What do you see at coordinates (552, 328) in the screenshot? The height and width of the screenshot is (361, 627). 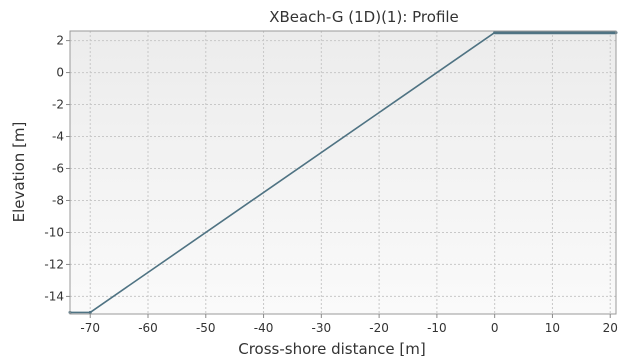 I see `x-tick-label: 10` at bounding box center [552, 328].